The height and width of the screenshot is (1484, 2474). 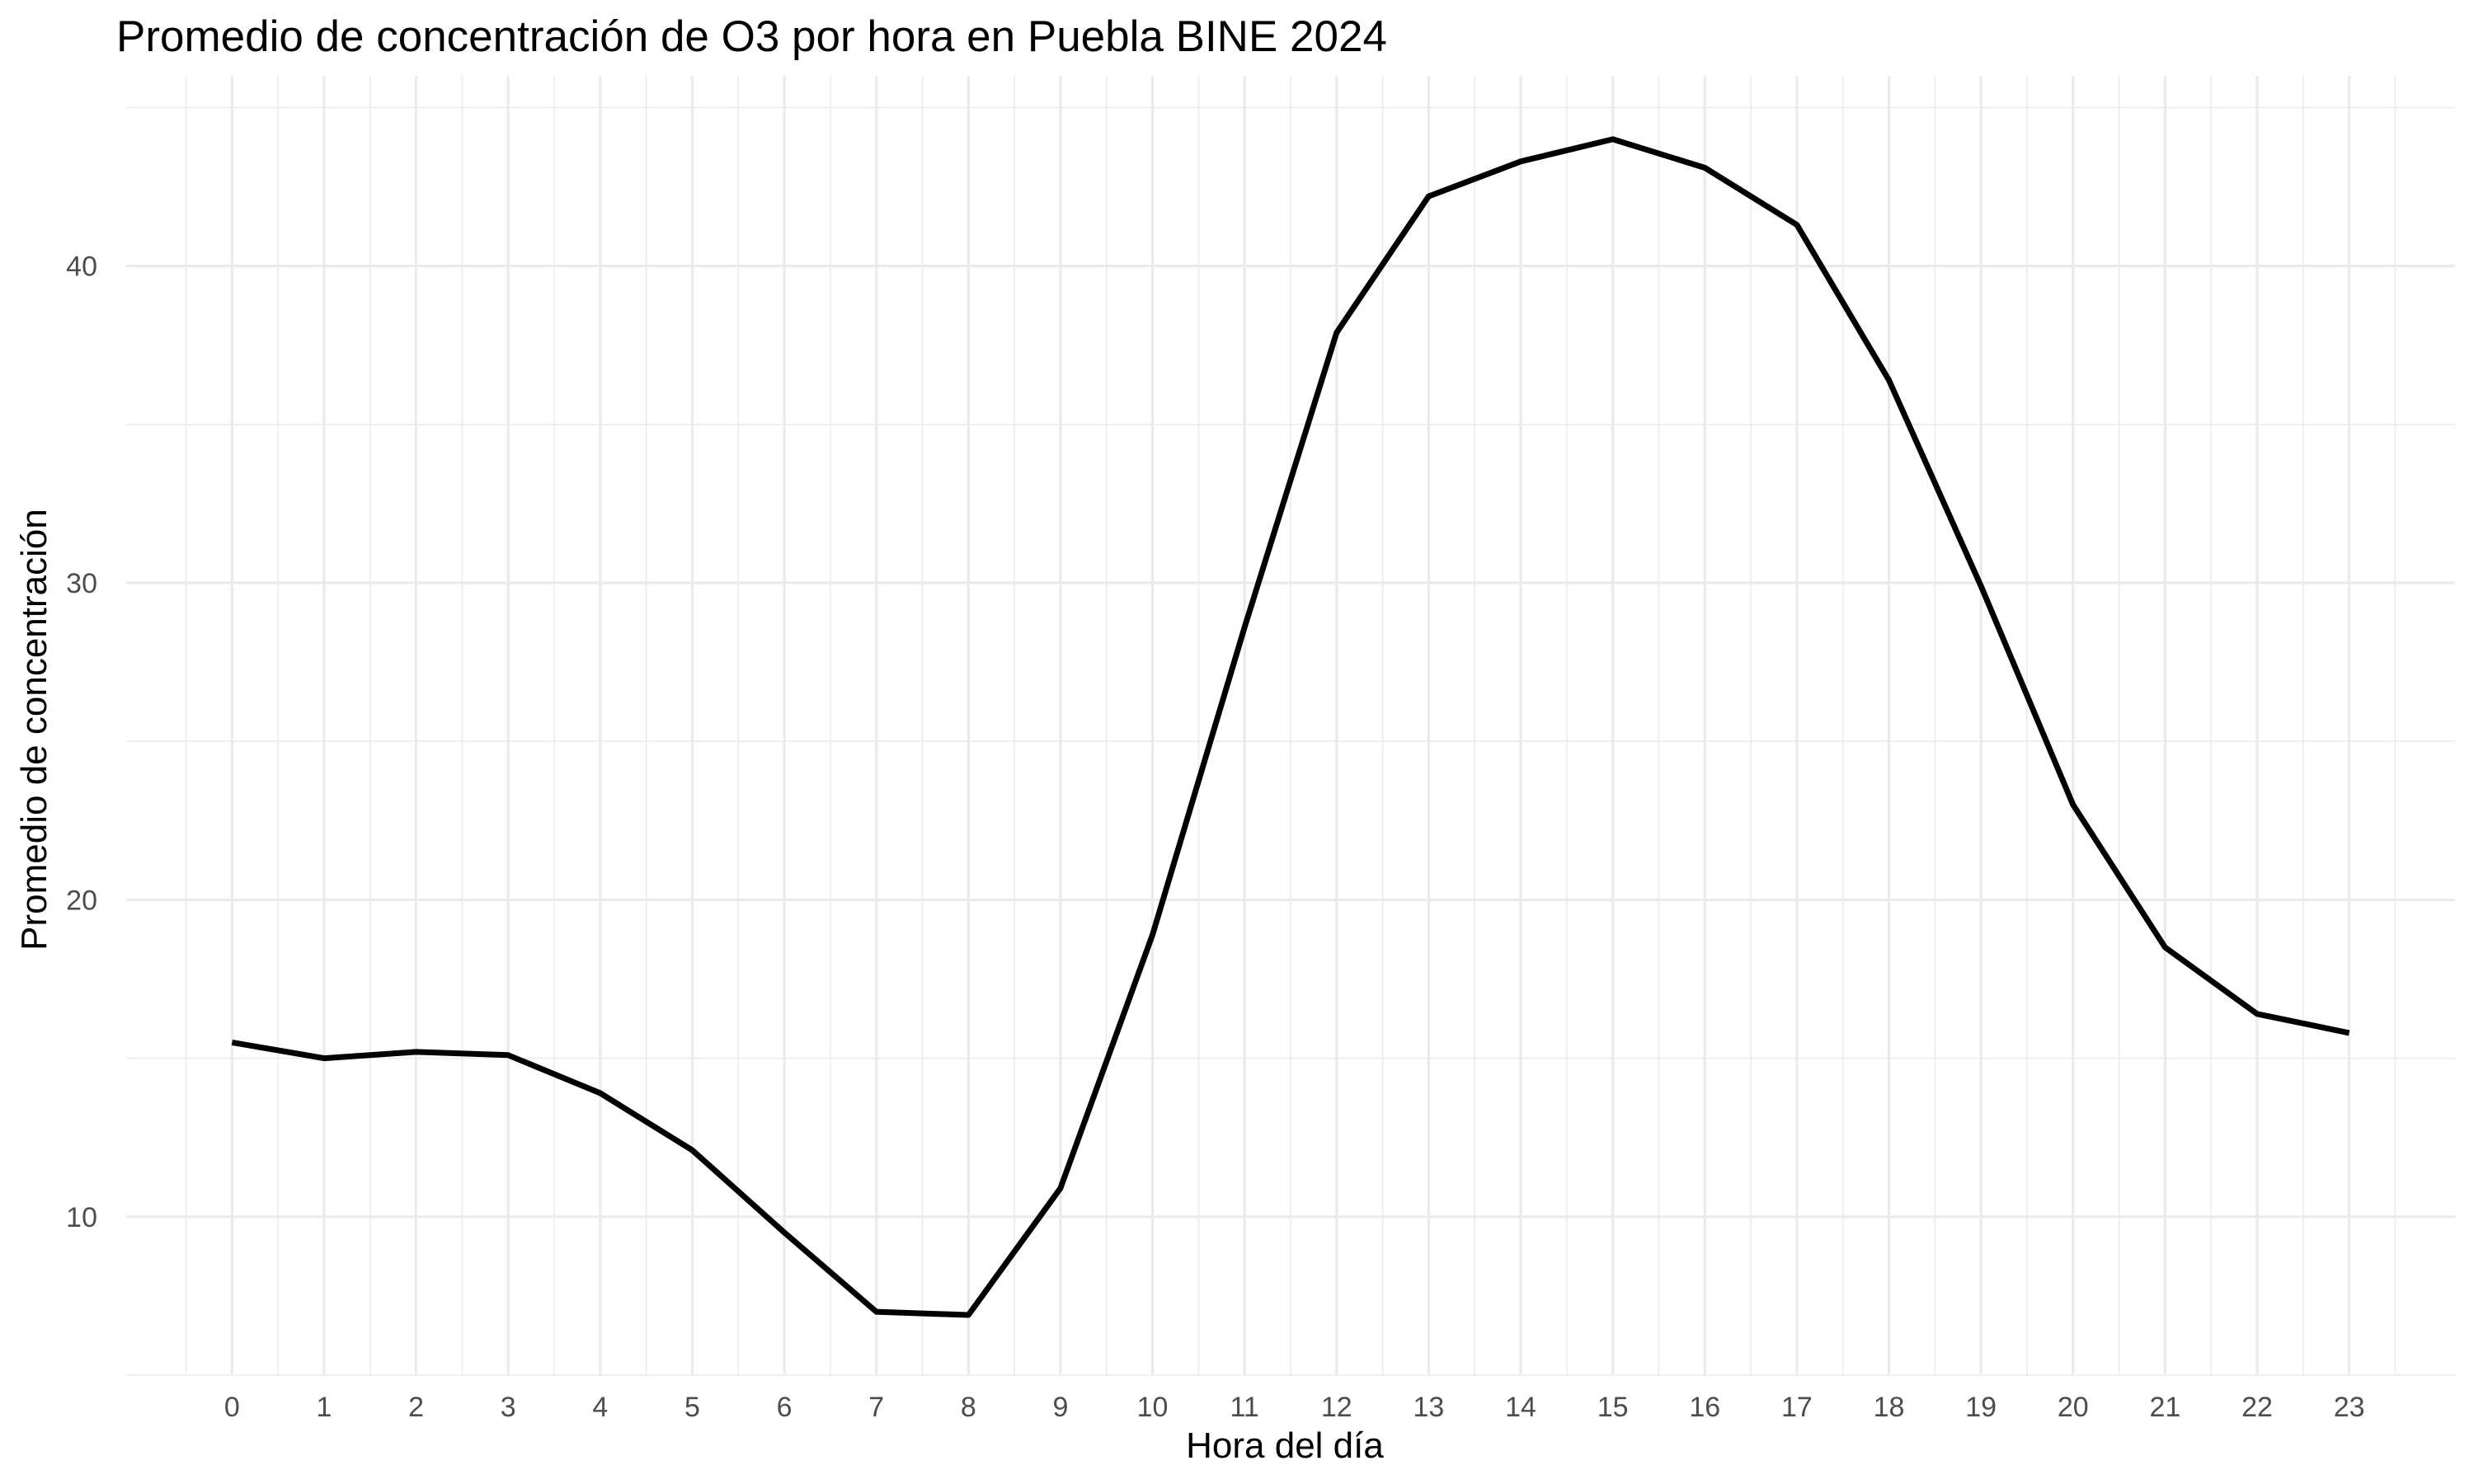 What do you see at coordinates (1294, 1407) in the screenshot?
I see `x-axis-ticks: 0 1 2 3 4 5 6 7 8 9 10 11 12 13 14 15 16 17 18 19 20 21 22 23` at bounding box center [1294, 1407].